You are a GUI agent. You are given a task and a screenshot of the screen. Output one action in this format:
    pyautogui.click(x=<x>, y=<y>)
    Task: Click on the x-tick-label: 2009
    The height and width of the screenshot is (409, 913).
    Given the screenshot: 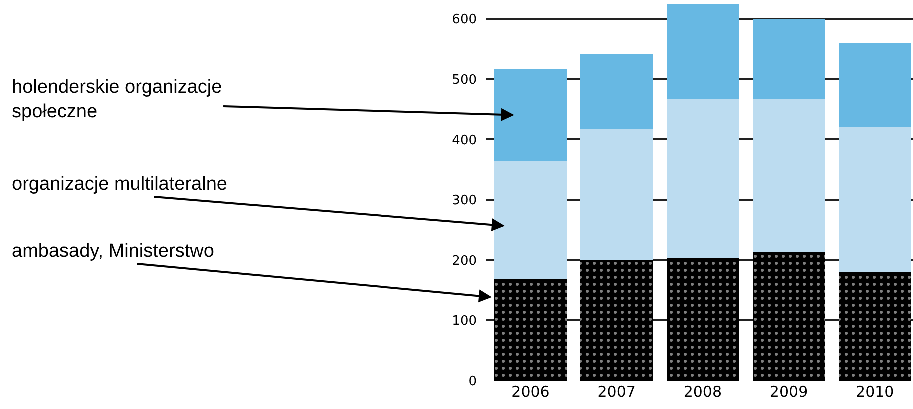 What is the action you would take?
    pyautogui.click(x=789, y=392)
    